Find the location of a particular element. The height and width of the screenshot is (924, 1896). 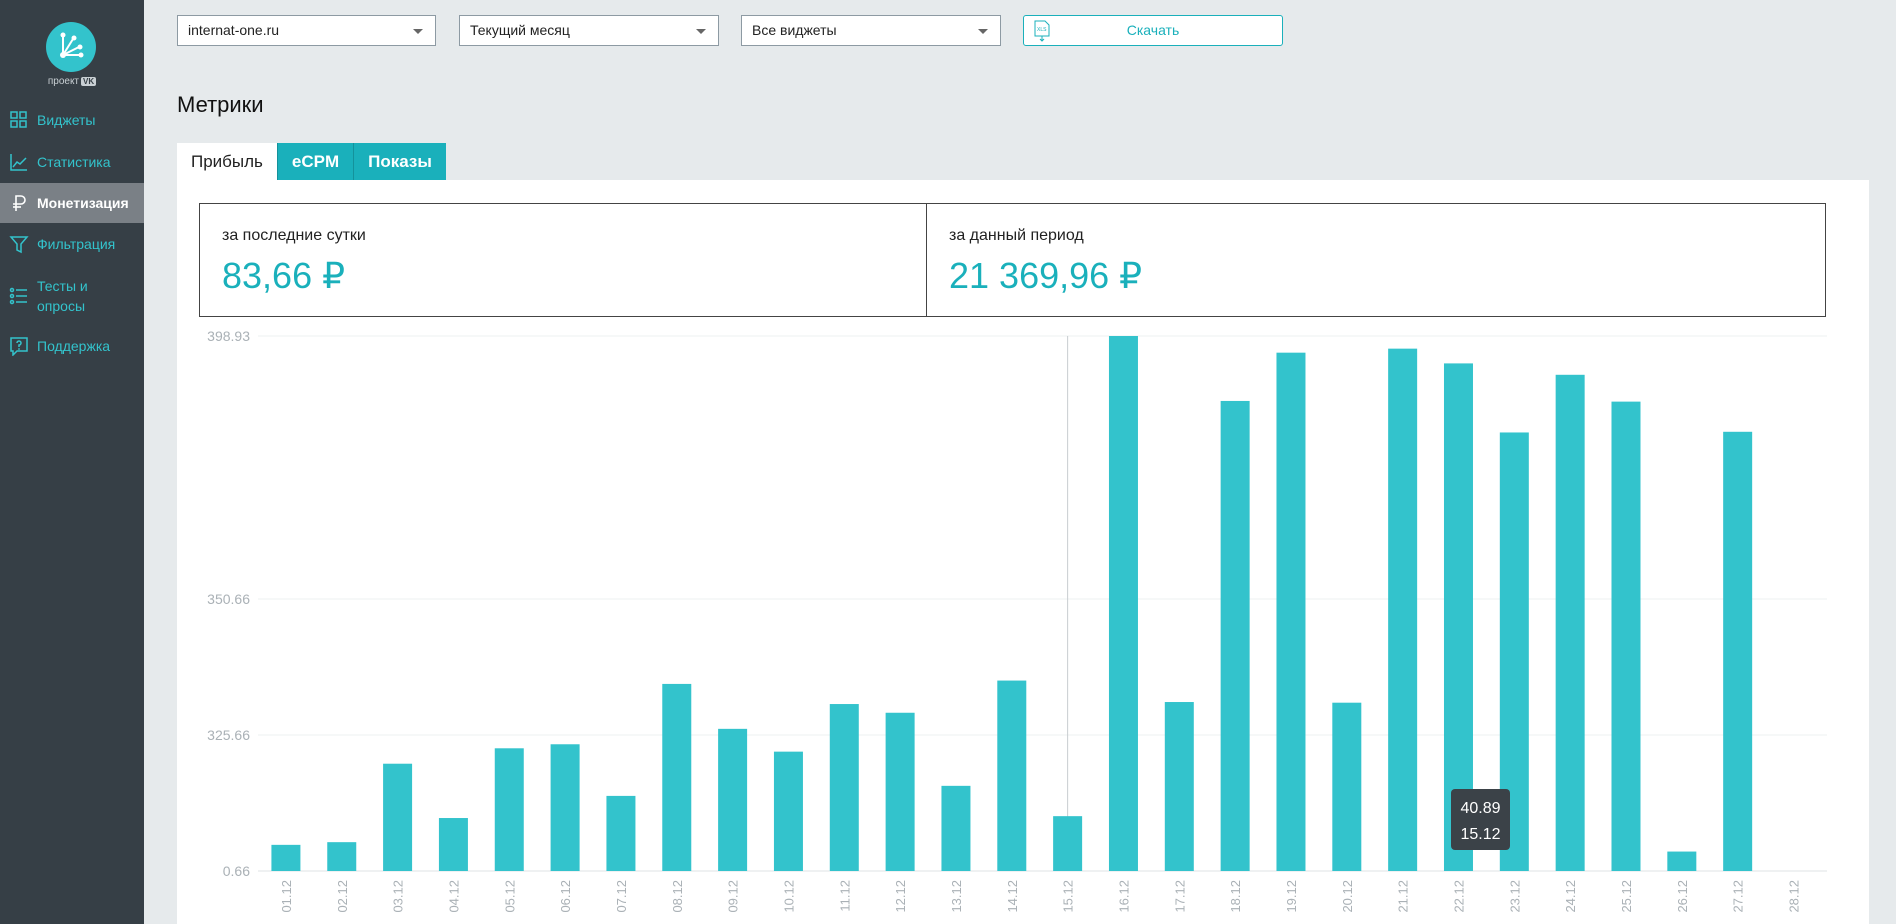

summary-period: за данный период 21 369,96 ₽ is located at coordinates (1034, 260).